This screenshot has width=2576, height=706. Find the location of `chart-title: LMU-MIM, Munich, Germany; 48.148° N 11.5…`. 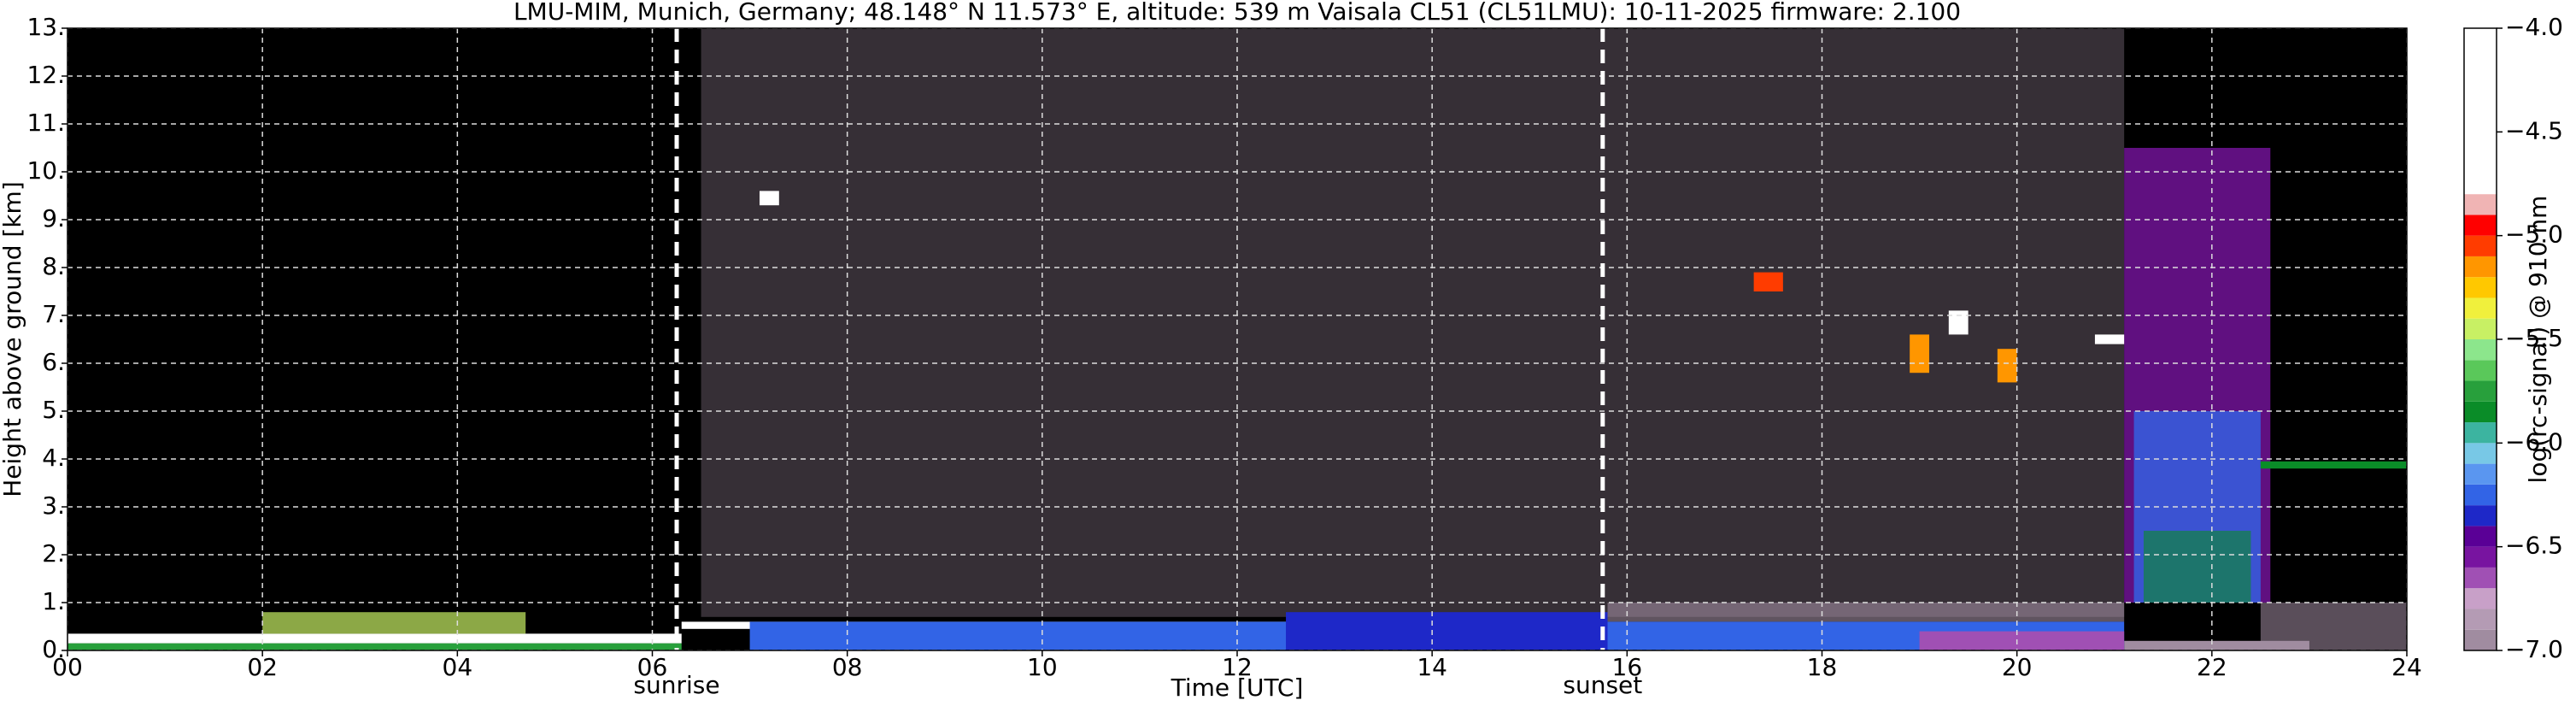

chart-title: LMU-MIM, Munich, Germany; 48.148° N 11.5… is located at coordinates (1237, 13).